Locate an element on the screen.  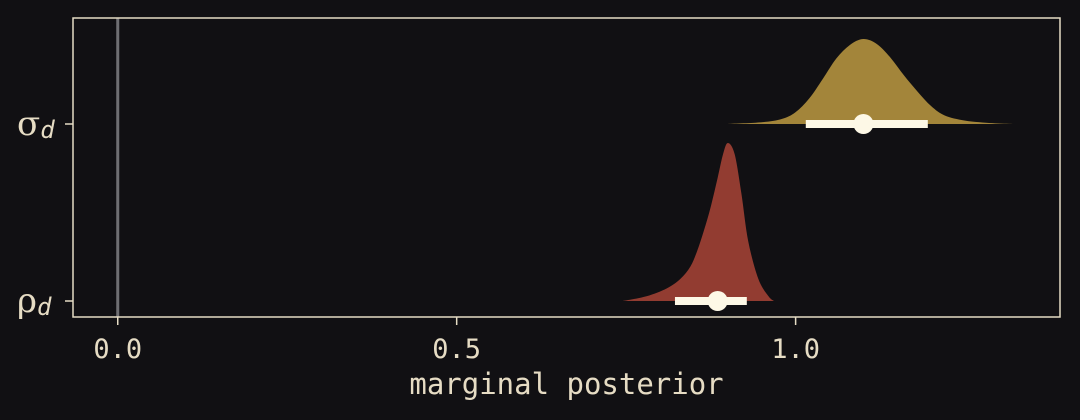
y-category-label-0: σd is located at coordinates (36, 124).